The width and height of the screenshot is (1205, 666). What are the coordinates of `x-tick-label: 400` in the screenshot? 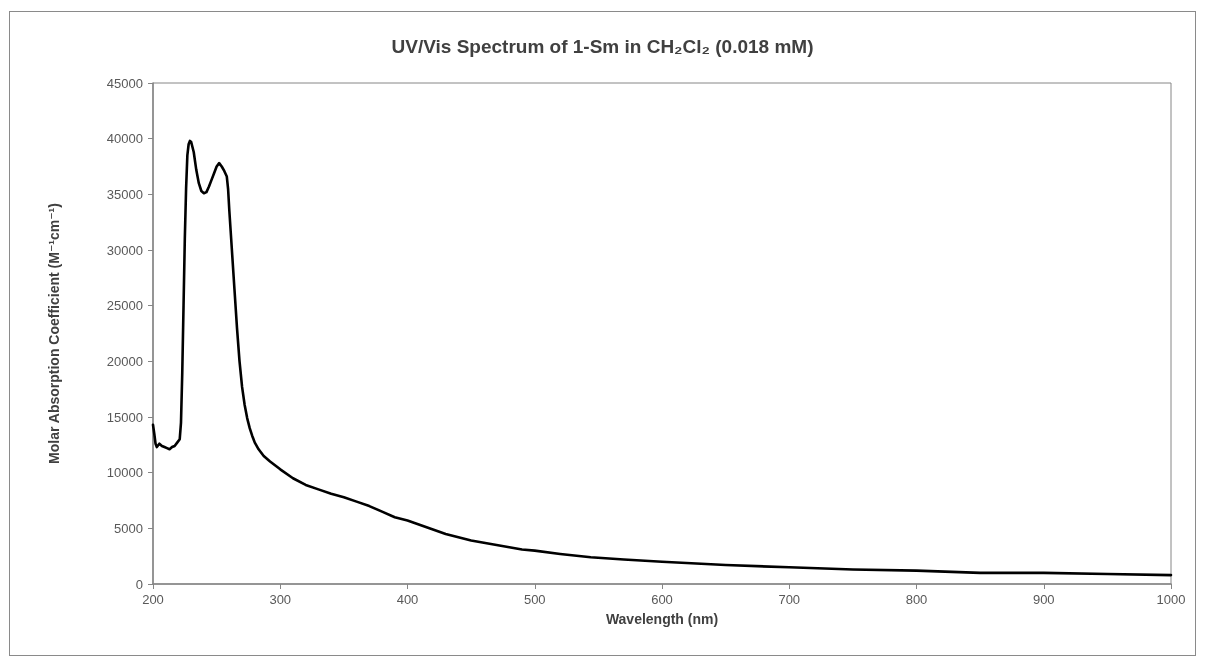 It's located at (407, 599).